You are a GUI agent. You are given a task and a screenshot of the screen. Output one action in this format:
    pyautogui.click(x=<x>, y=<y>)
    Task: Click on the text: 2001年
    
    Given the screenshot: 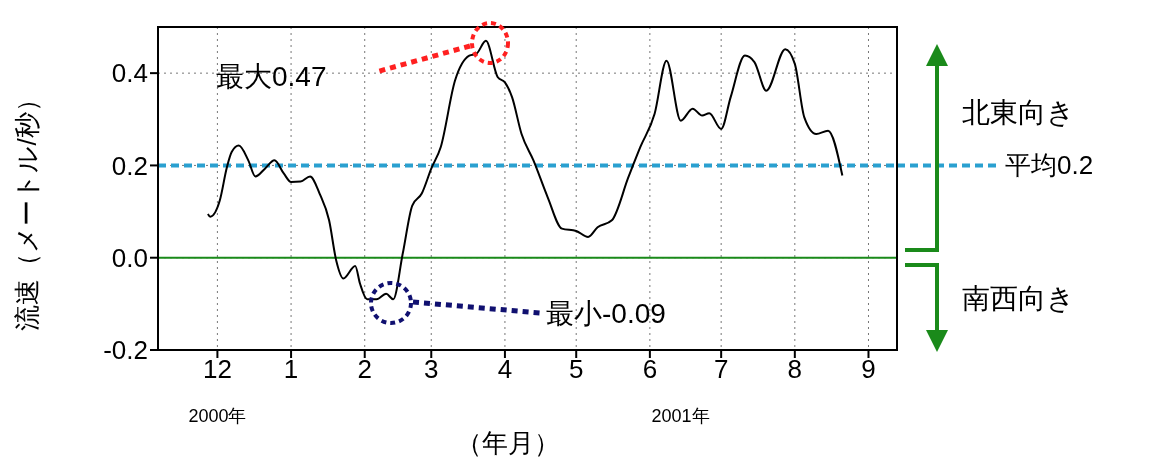 What is the action you would take?
    pyautogui.click(x=680, y=416)
    